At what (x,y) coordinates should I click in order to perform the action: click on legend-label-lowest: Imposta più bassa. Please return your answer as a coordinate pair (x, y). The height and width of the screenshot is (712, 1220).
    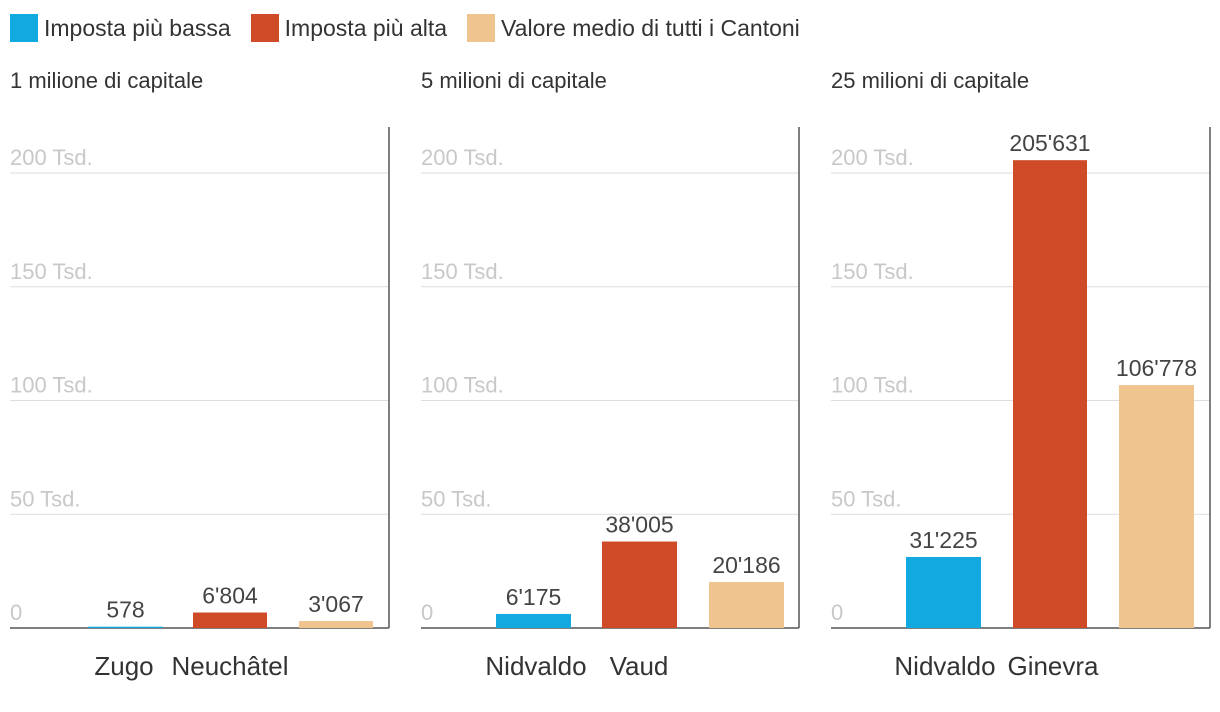
    Looking at the image, I should click on (137, 27).